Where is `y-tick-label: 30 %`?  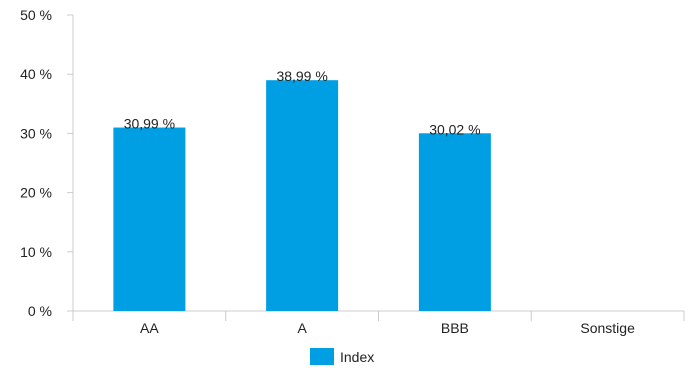 y-tick-label: 30 % is located at coordinates (36, 133).